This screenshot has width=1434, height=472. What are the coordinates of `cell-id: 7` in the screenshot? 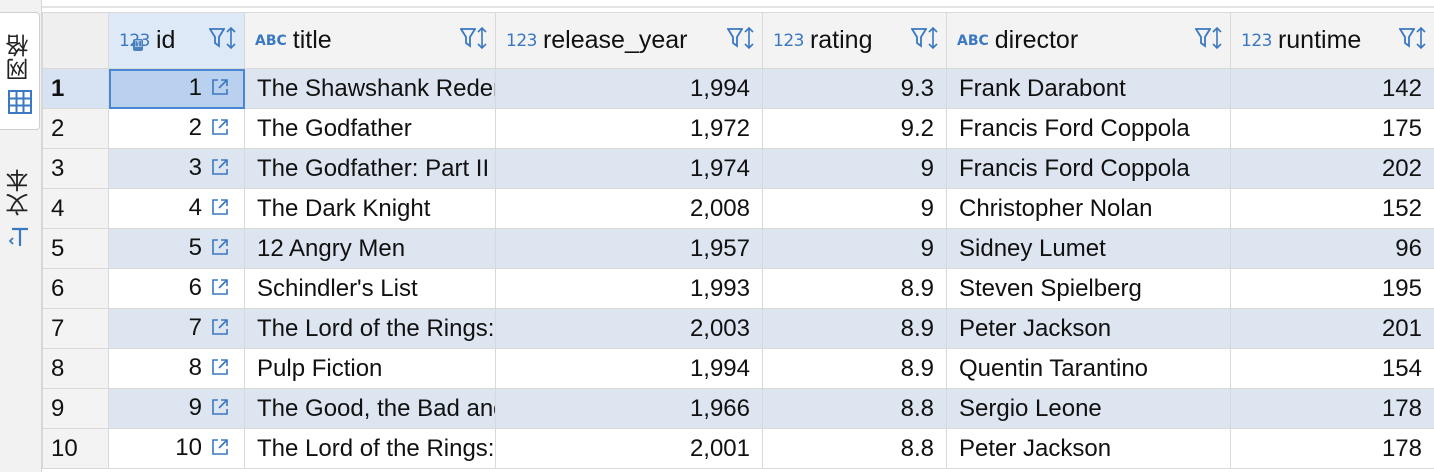 It's located at (176, 328).